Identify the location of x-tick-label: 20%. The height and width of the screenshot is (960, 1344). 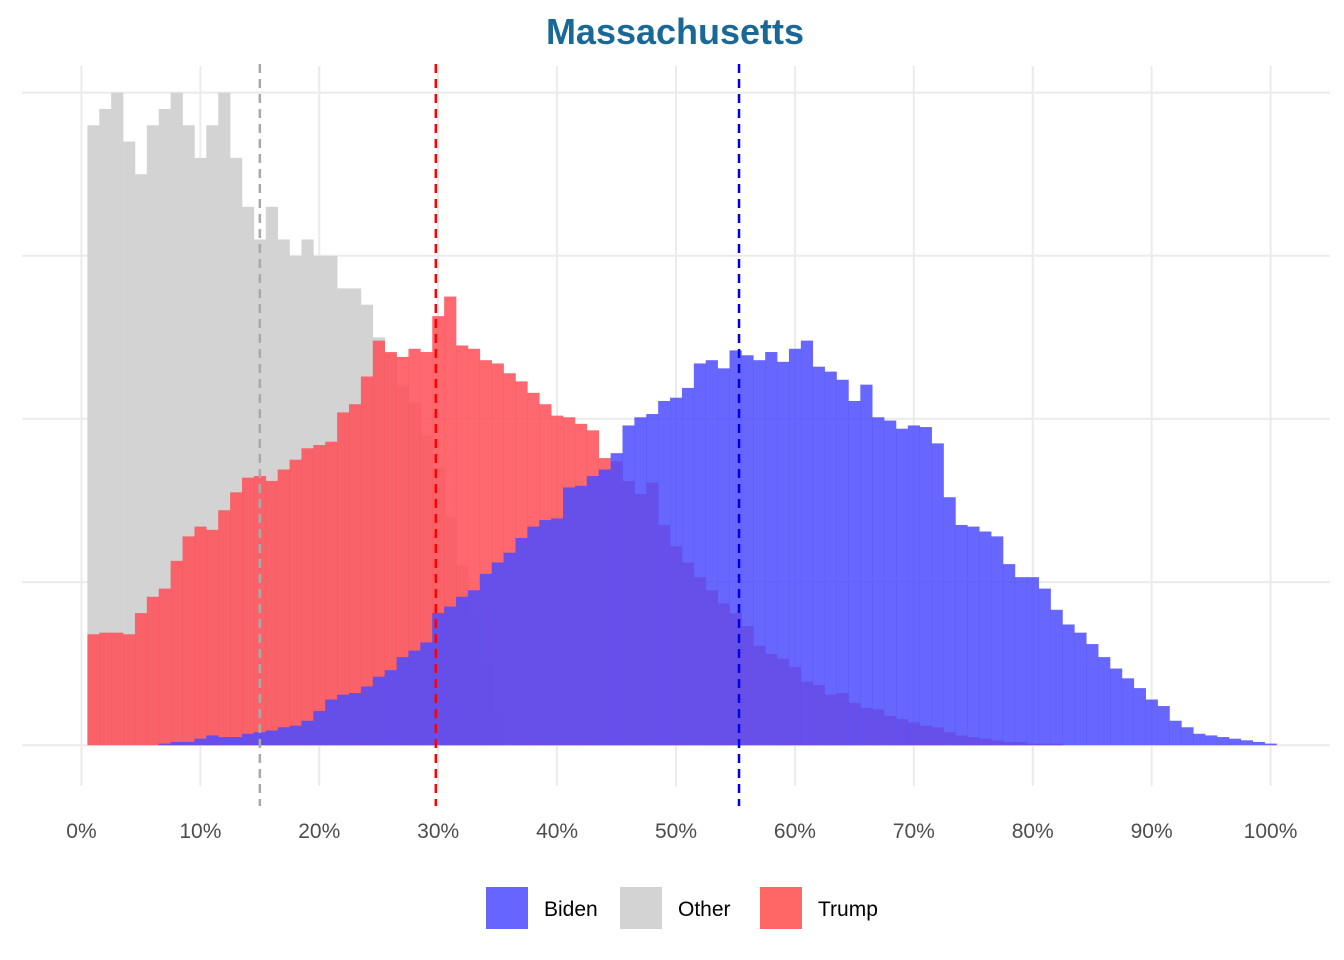
(319, 831).